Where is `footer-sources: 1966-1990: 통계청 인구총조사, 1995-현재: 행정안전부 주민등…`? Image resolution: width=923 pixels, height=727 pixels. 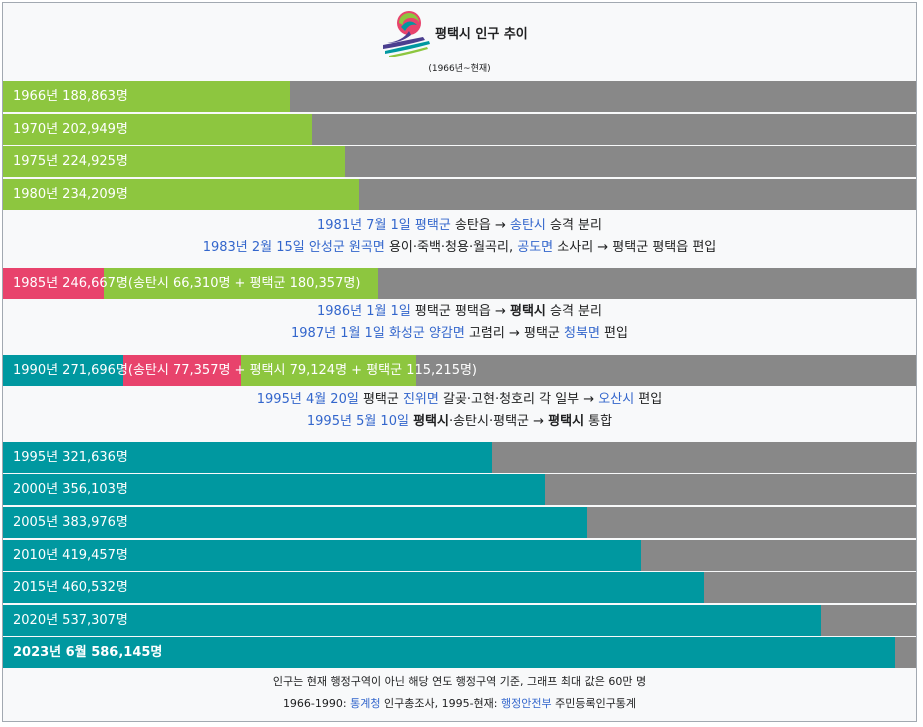
footer-sources: 1966-1990: 통계청 인구총조사, 1995-현재: 행정안전부 주민등… is located at coordinates (459, 704).